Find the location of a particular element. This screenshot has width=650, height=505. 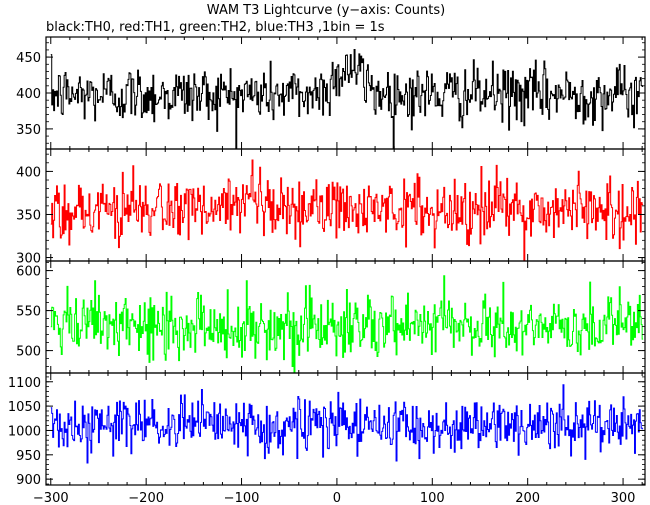

y-tick-label: 1050 is located at coordinates (24, 407).